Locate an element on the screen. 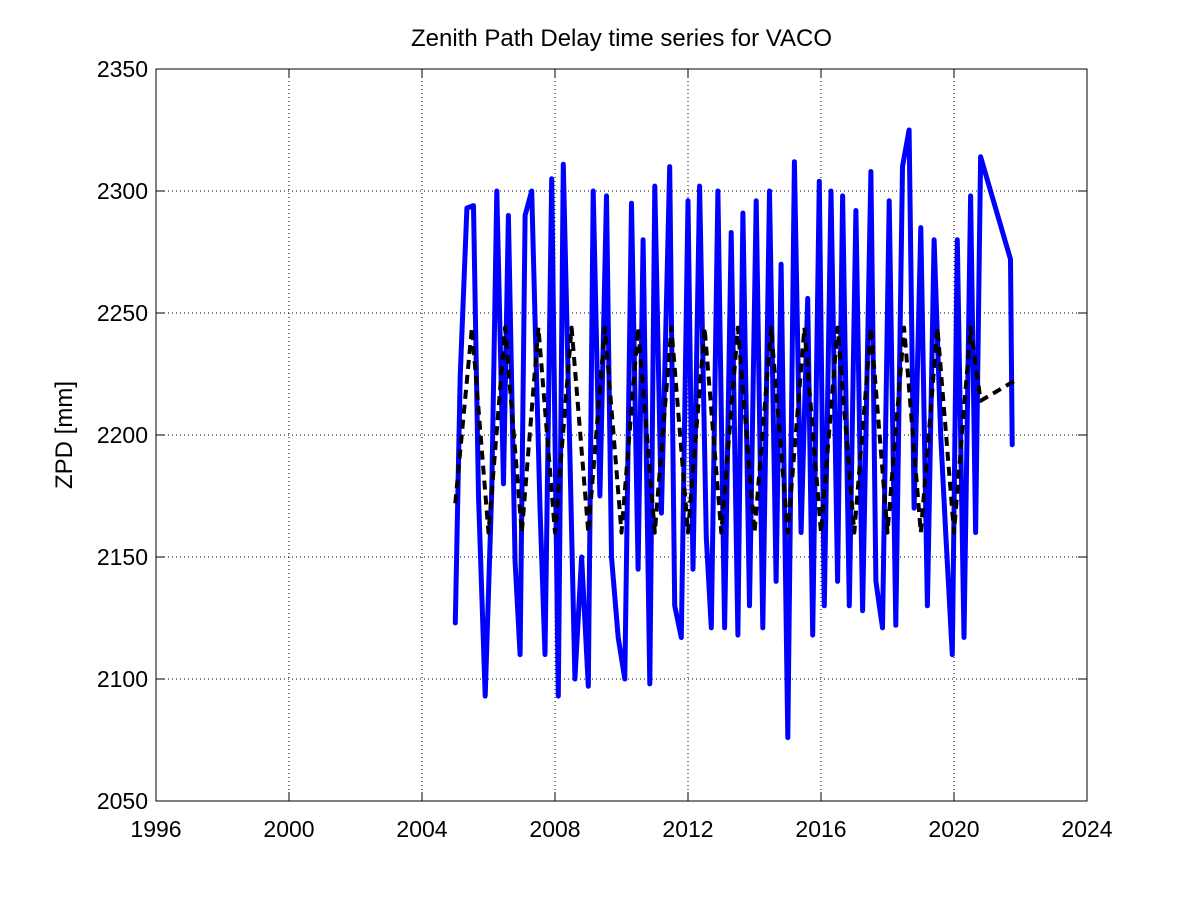 This screenshot has width=1201, height=901. x-tick-label: 2008 is located at coordinates (554, 829).